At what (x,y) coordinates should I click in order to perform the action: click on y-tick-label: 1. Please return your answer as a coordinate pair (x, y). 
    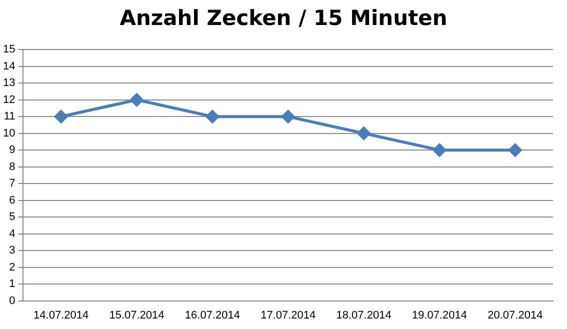
    Looking at the image, I should click on (12, 284).